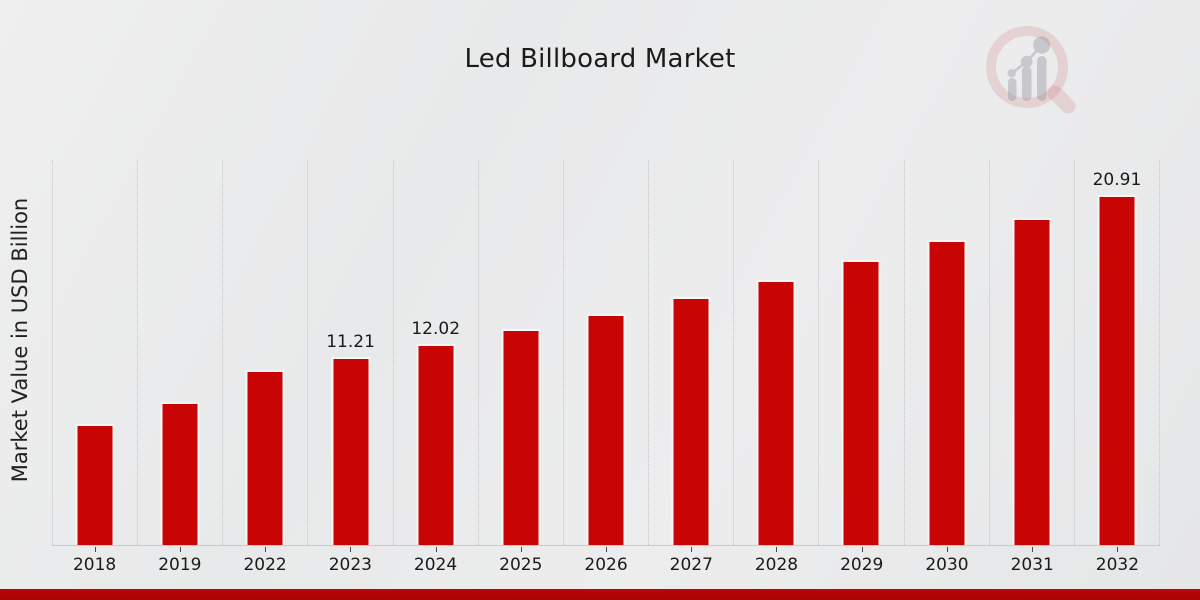 The image size is (1200, 600). What do you see at coordinates (691, 421) in the screenshot?
I see `bar-2027` at bounding box center [691, 421].